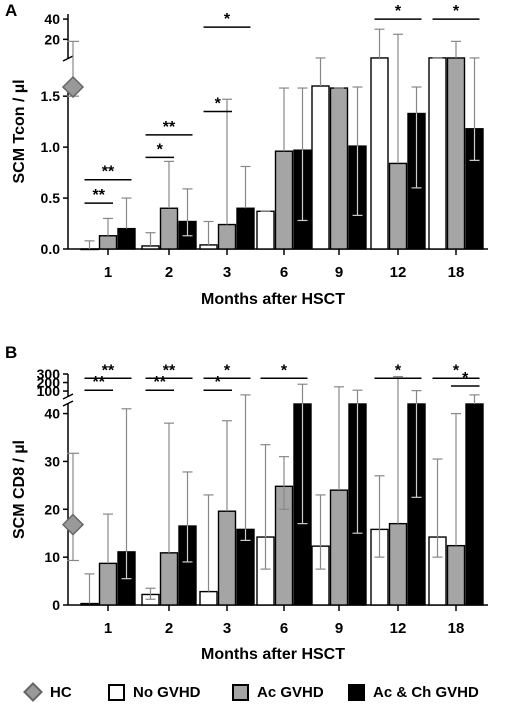 This screenshot has width=510, height=713. Describe the element at coordinates (33, 692) in the screenshot. I see `legend-swatch-hc` at that location.